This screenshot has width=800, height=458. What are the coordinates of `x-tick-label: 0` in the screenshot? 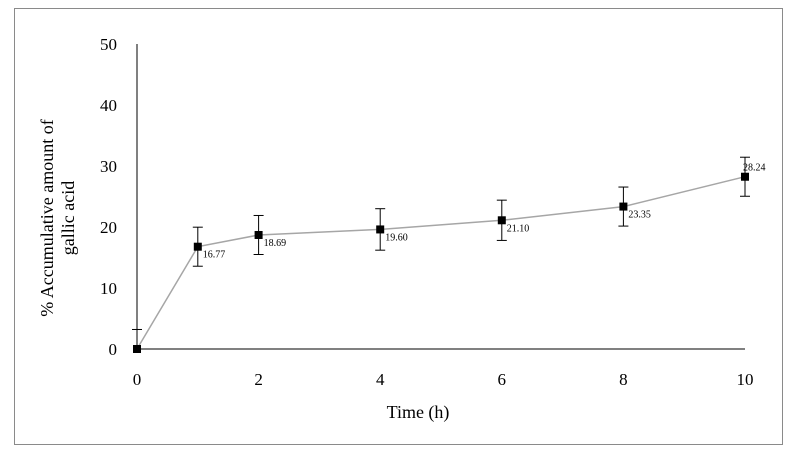 It's located at (137, 379).